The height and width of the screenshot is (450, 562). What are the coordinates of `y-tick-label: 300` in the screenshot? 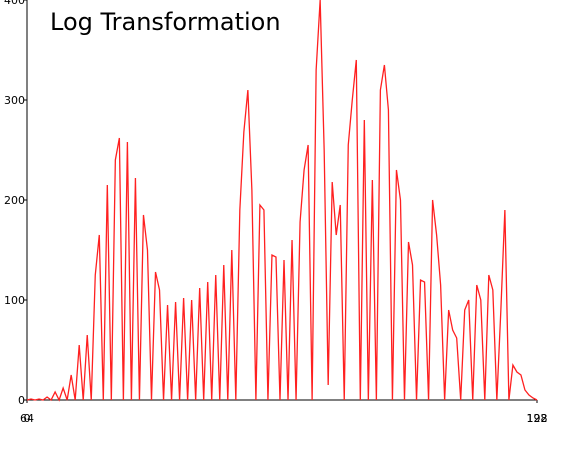 It's located at (14, 100).